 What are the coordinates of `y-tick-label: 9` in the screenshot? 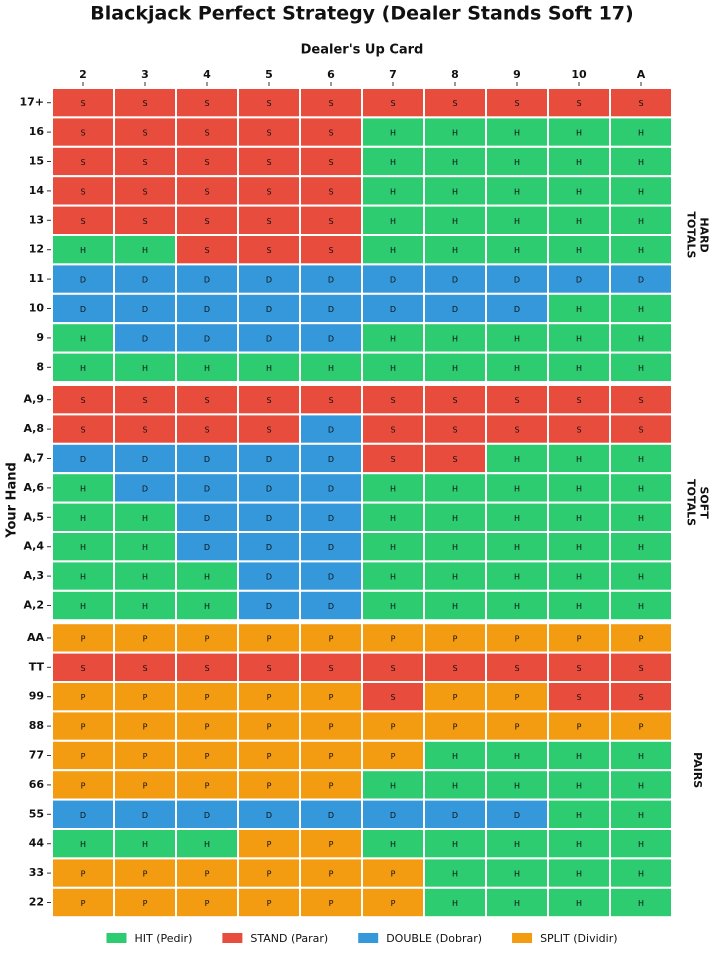 It's located at (40, 337).